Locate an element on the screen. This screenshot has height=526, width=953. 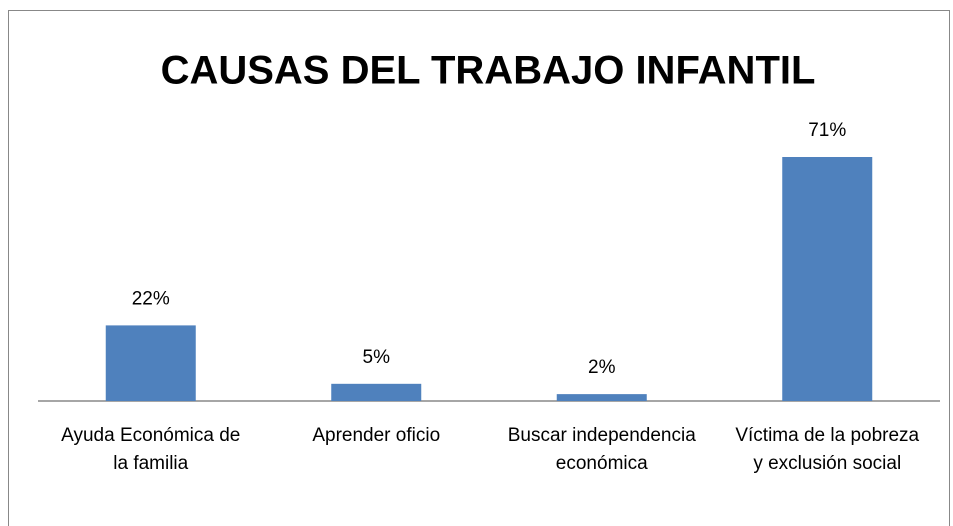
x-tick-label-box: Buscar independencia económica is located at coordinates (601, 449).